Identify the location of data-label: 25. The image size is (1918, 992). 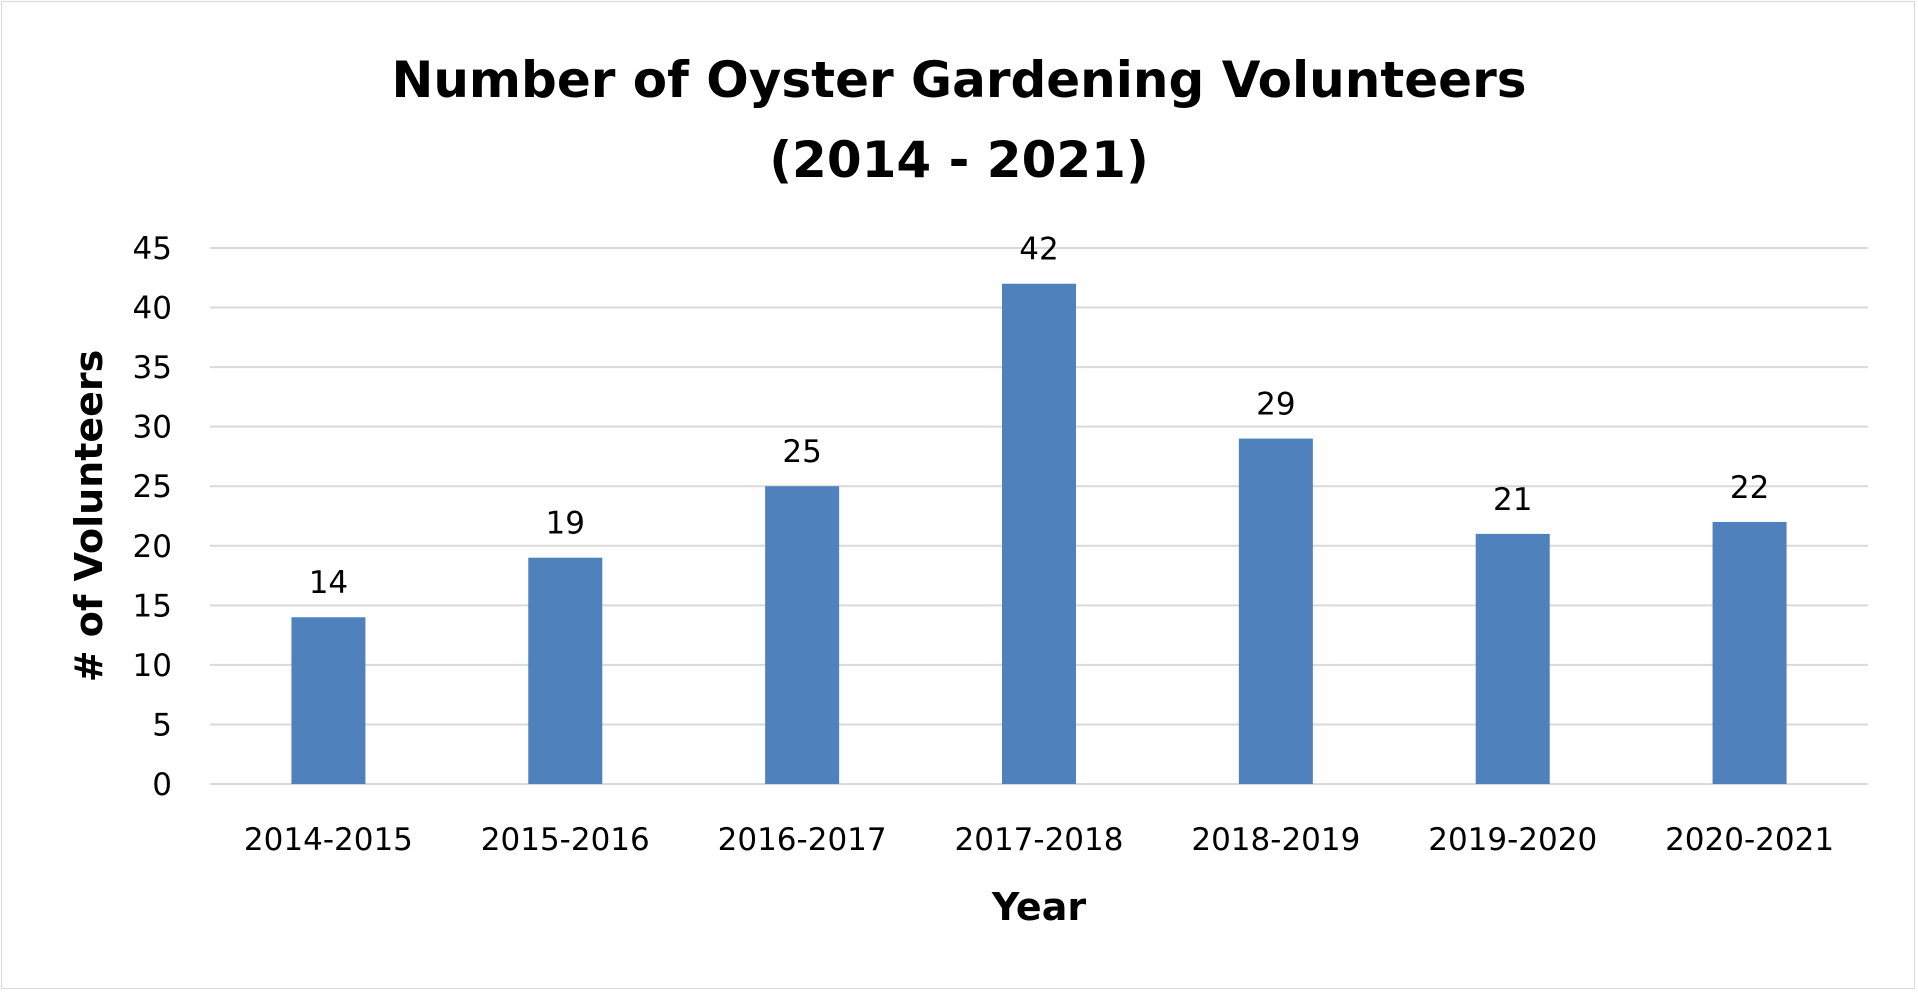
(801, 452).